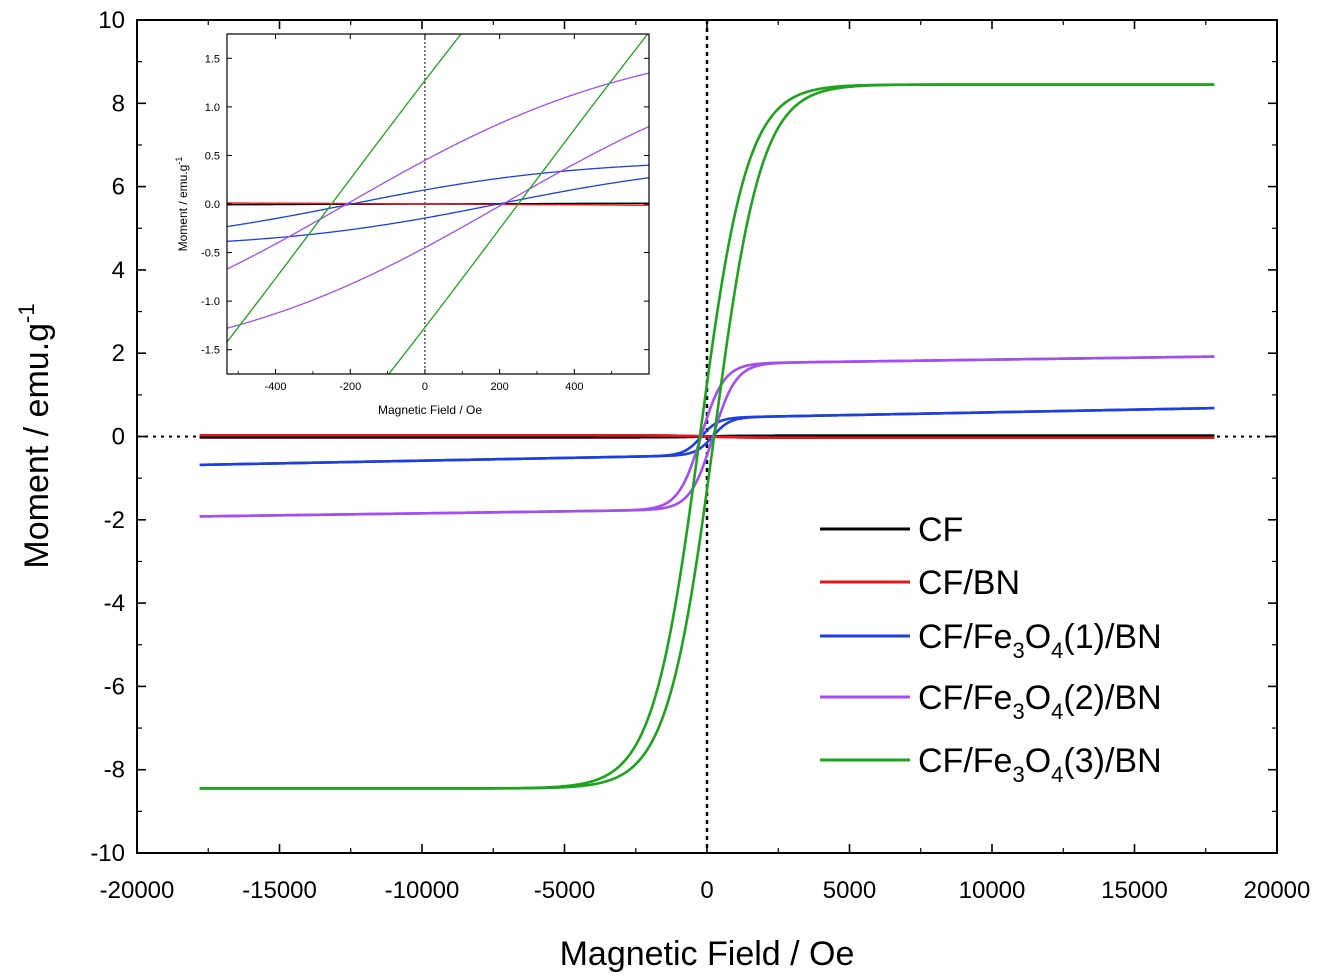  What do you see at coordinates (111, 20) in the screenshot?
I see `y-tick-label: 10` at bounding box center [111, 20].